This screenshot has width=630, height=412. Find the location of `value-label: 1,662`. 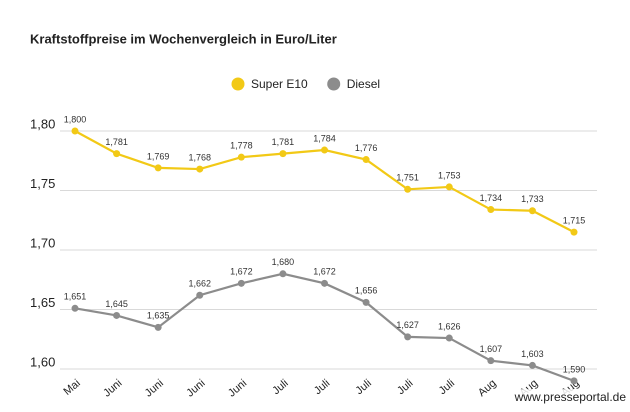

value-label: 1,662 is located at coordinates (199, 284).